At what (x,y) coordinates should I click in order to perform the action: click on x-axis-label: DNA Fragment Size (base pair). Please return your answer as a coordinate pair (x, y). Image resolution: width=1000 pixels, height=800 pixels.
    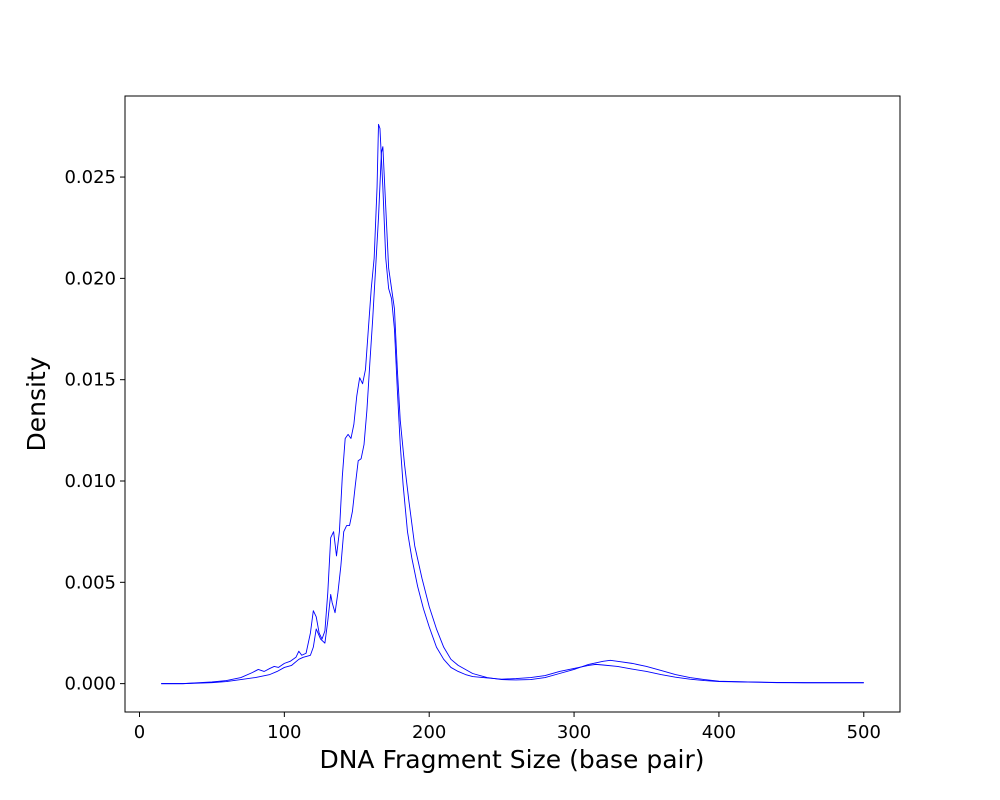
    Looking at the image, I should click on (511, 759).